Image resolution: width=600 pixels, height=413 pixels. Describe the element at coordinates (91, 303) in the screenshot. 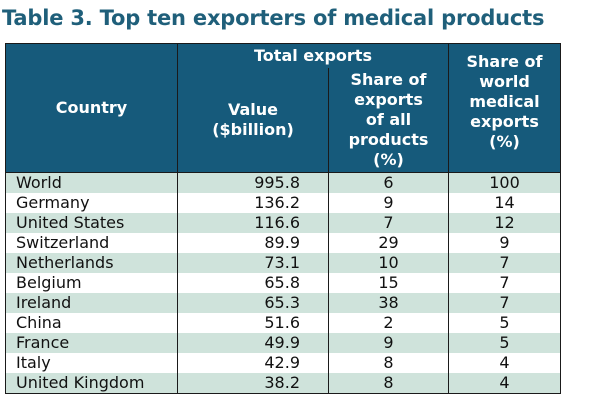

I see `cell-country: Ireland` at that location.